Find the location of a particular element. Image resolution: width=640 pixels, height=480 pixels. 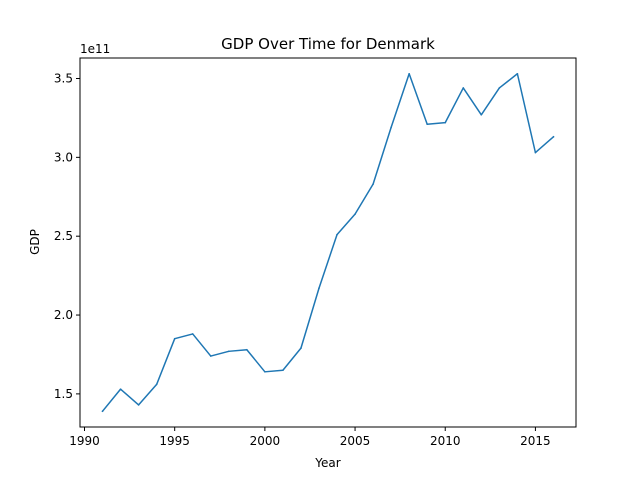

x-tick-label: 1990 is located at coordinates (84, 441).